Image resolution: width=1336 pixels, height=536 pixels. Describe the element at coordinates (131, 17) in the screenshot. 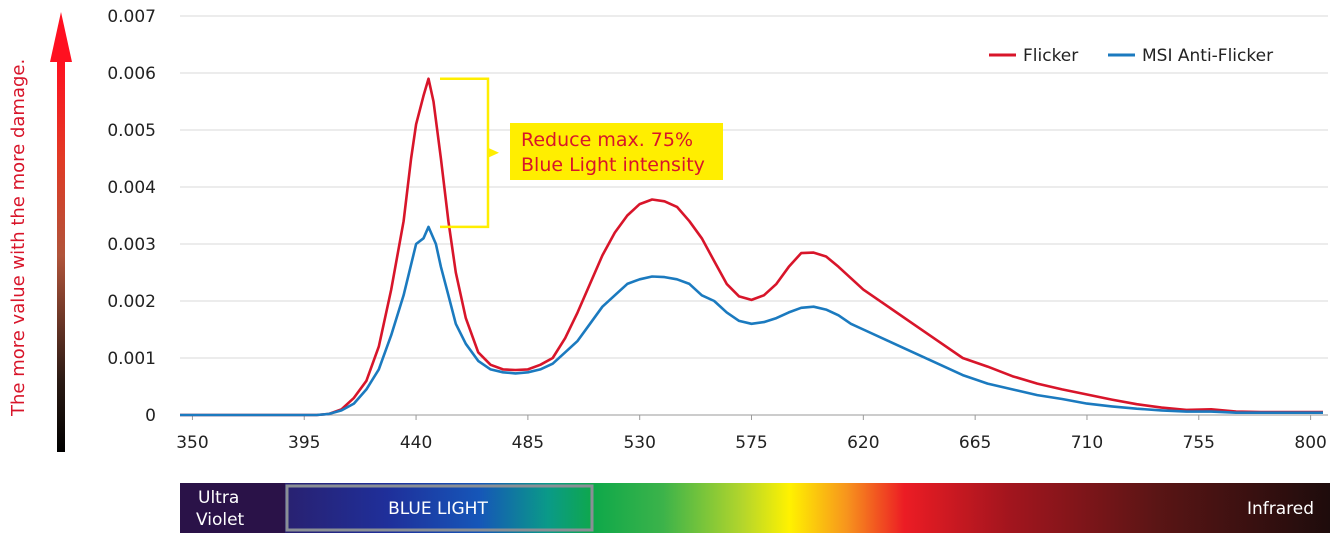

I see `y-tick-label: 0.007` at that location.